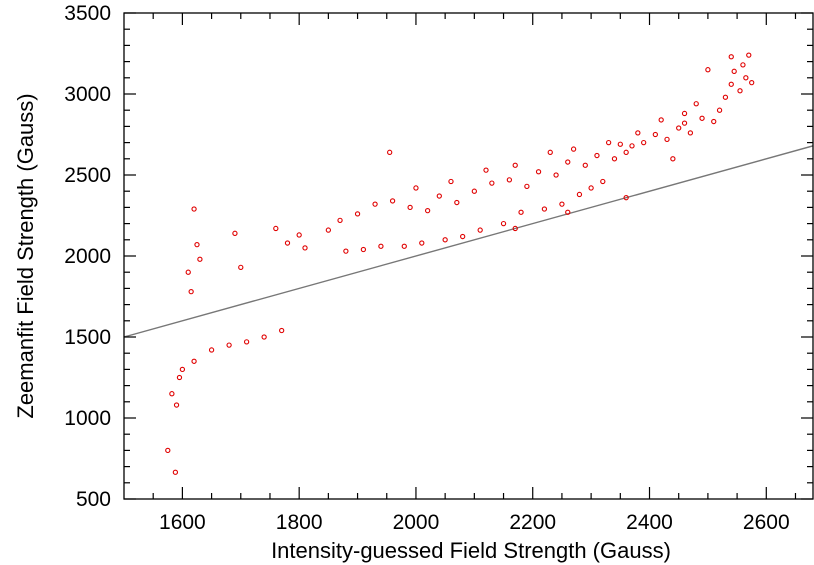 The height and width of the screenshot is (565, 814). What do you see at coordinates (87, 256) in the screenshot?
I see `y-tick-label: 2000` at bounding box center [87, 256].